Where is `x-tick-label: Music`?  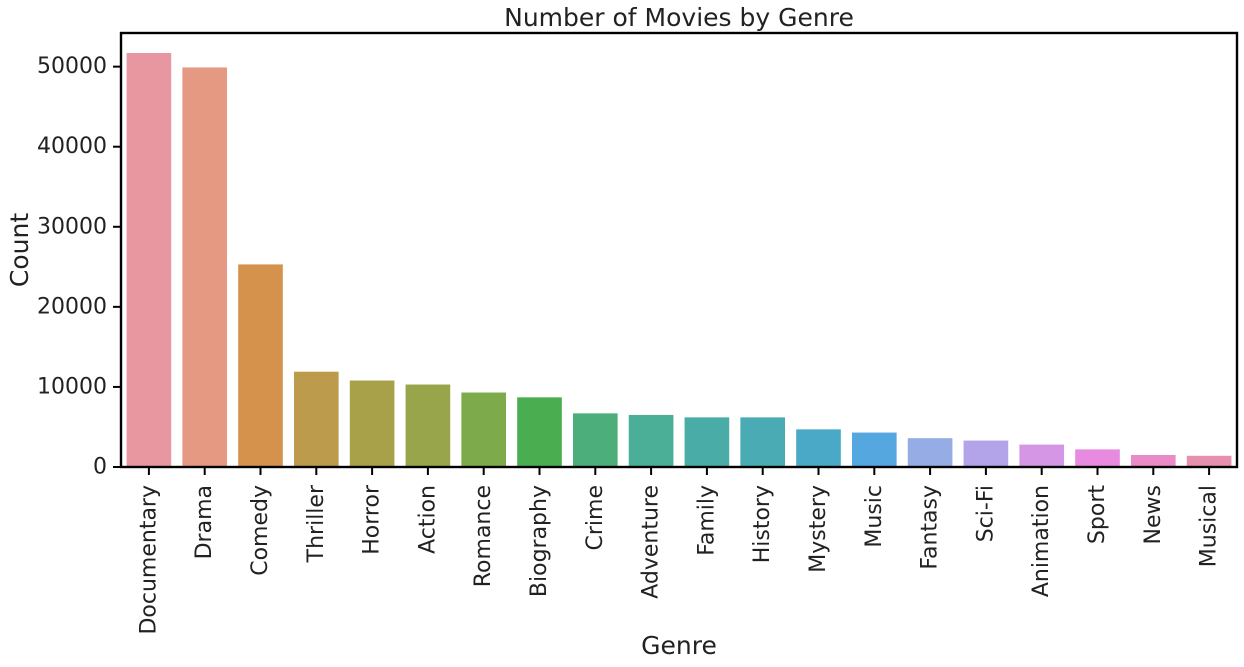
x-tick-label: Music is located at coordinates (874, 516).